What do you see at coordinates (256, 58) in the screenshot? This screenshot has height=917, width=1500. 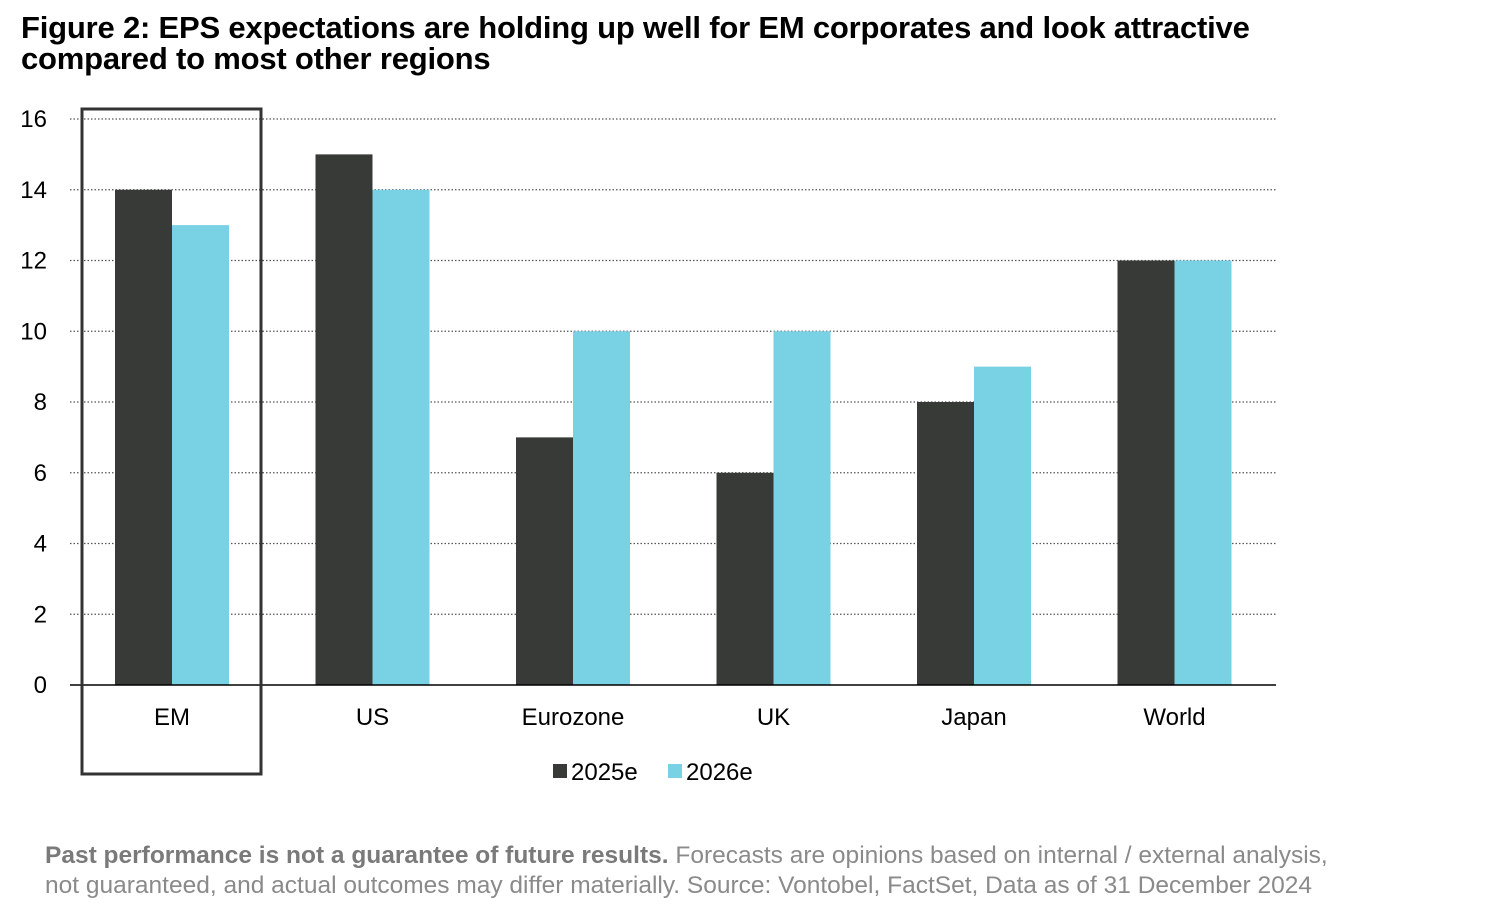 I see `chart-title-line-2: compared to most other regions` at bounding box center [256, 58].